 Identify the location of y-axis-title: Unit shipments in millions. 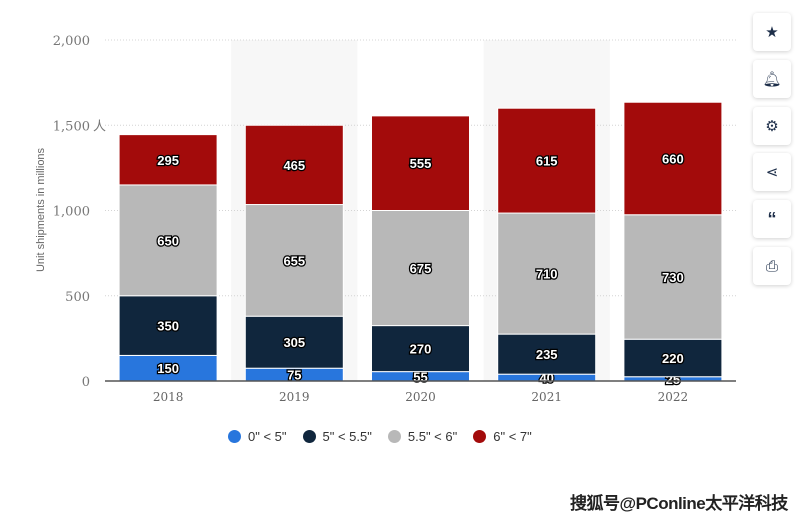
(41, 209).